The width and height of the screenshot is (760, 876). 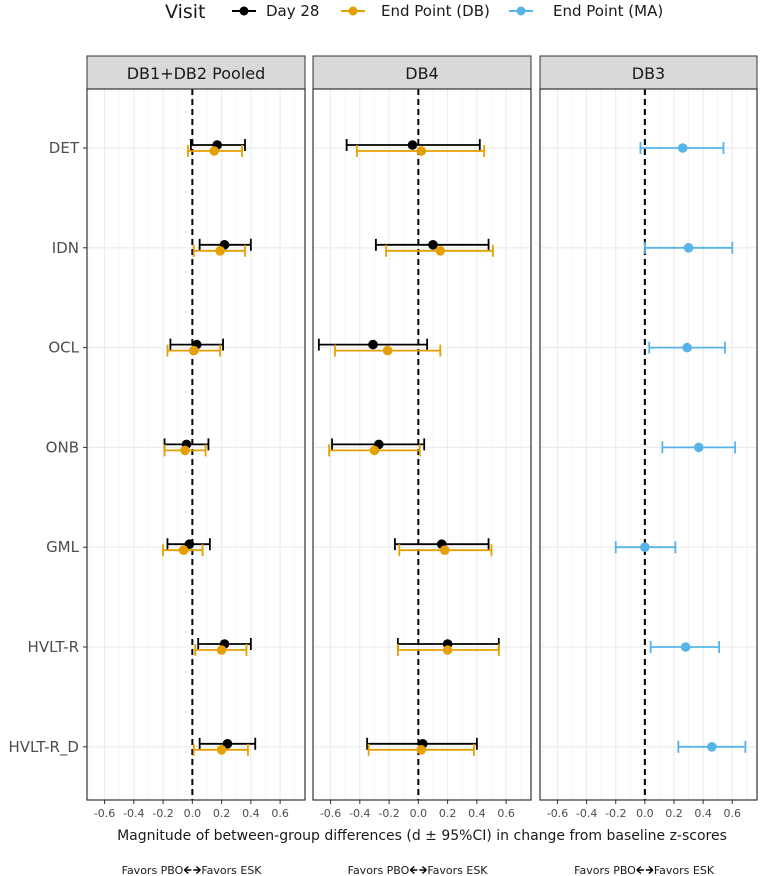 What do you see at coordinates (65, 248) in the screenshot?
I see `y-tick-label: IDN` at bounding box center [65, 248].